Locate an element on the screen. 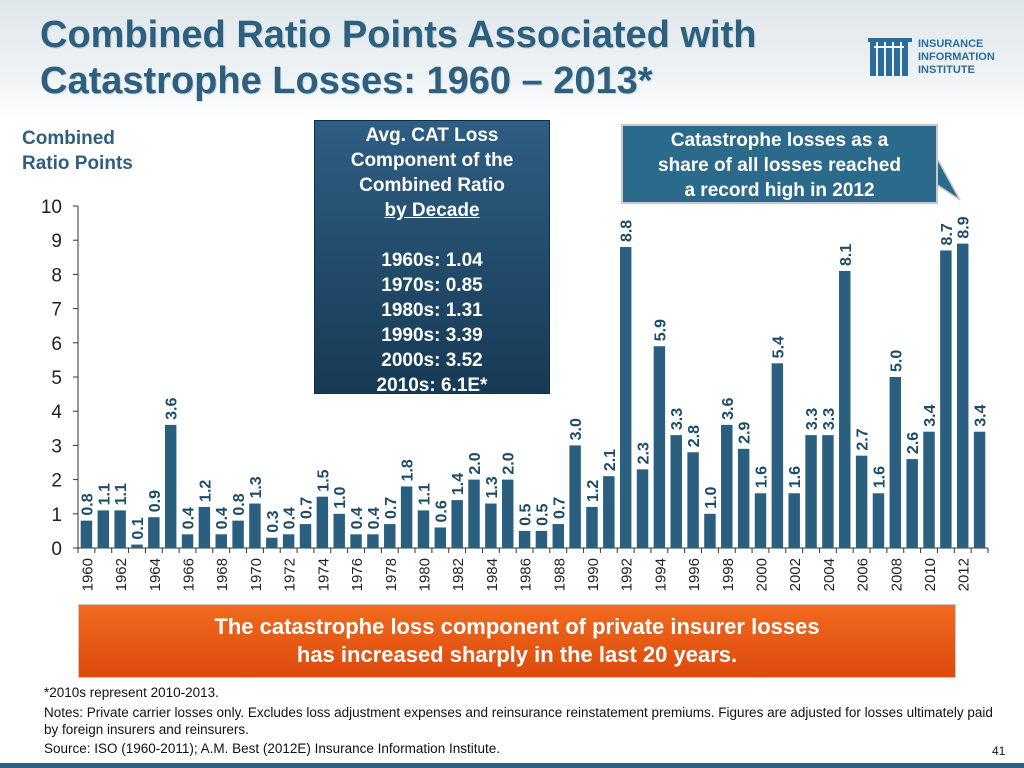 Image resolution: width=1024 pixels, height=768 pixels. bar-1985 is located at coordinates (507, 513).